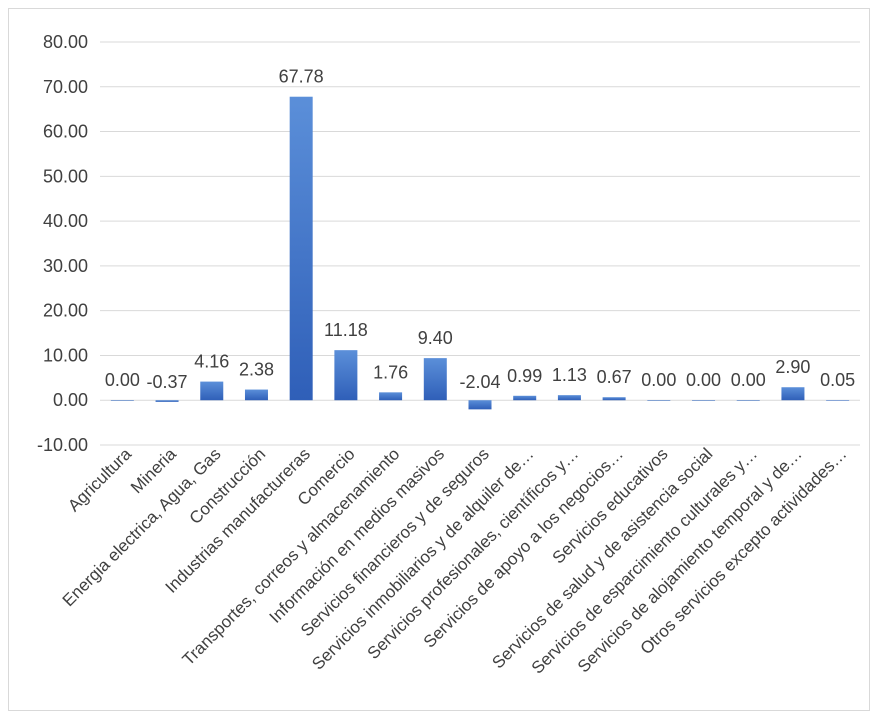 This screenshot has width=878, height=719. Describe the element at coordinates (65, 311) in the screenshot. I see `y-tick-label: 20.00` at that location.